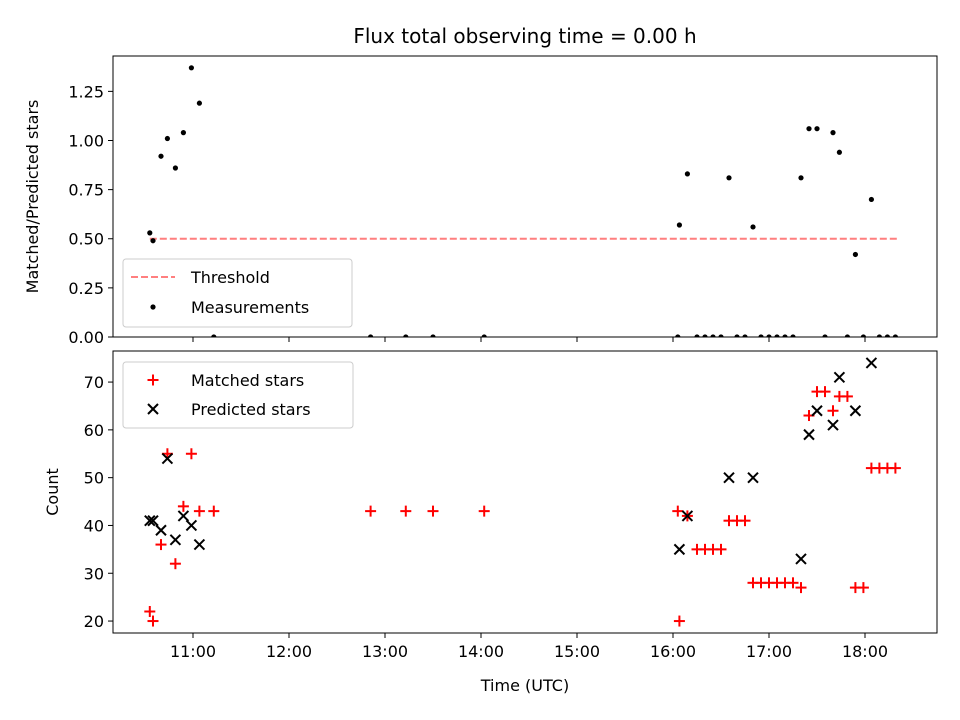 This screenshot has width=960, height=720. Describe the element at coordinates (86, 140) in the screenshot. I see `top-ytick-label: 1.00` at that location.